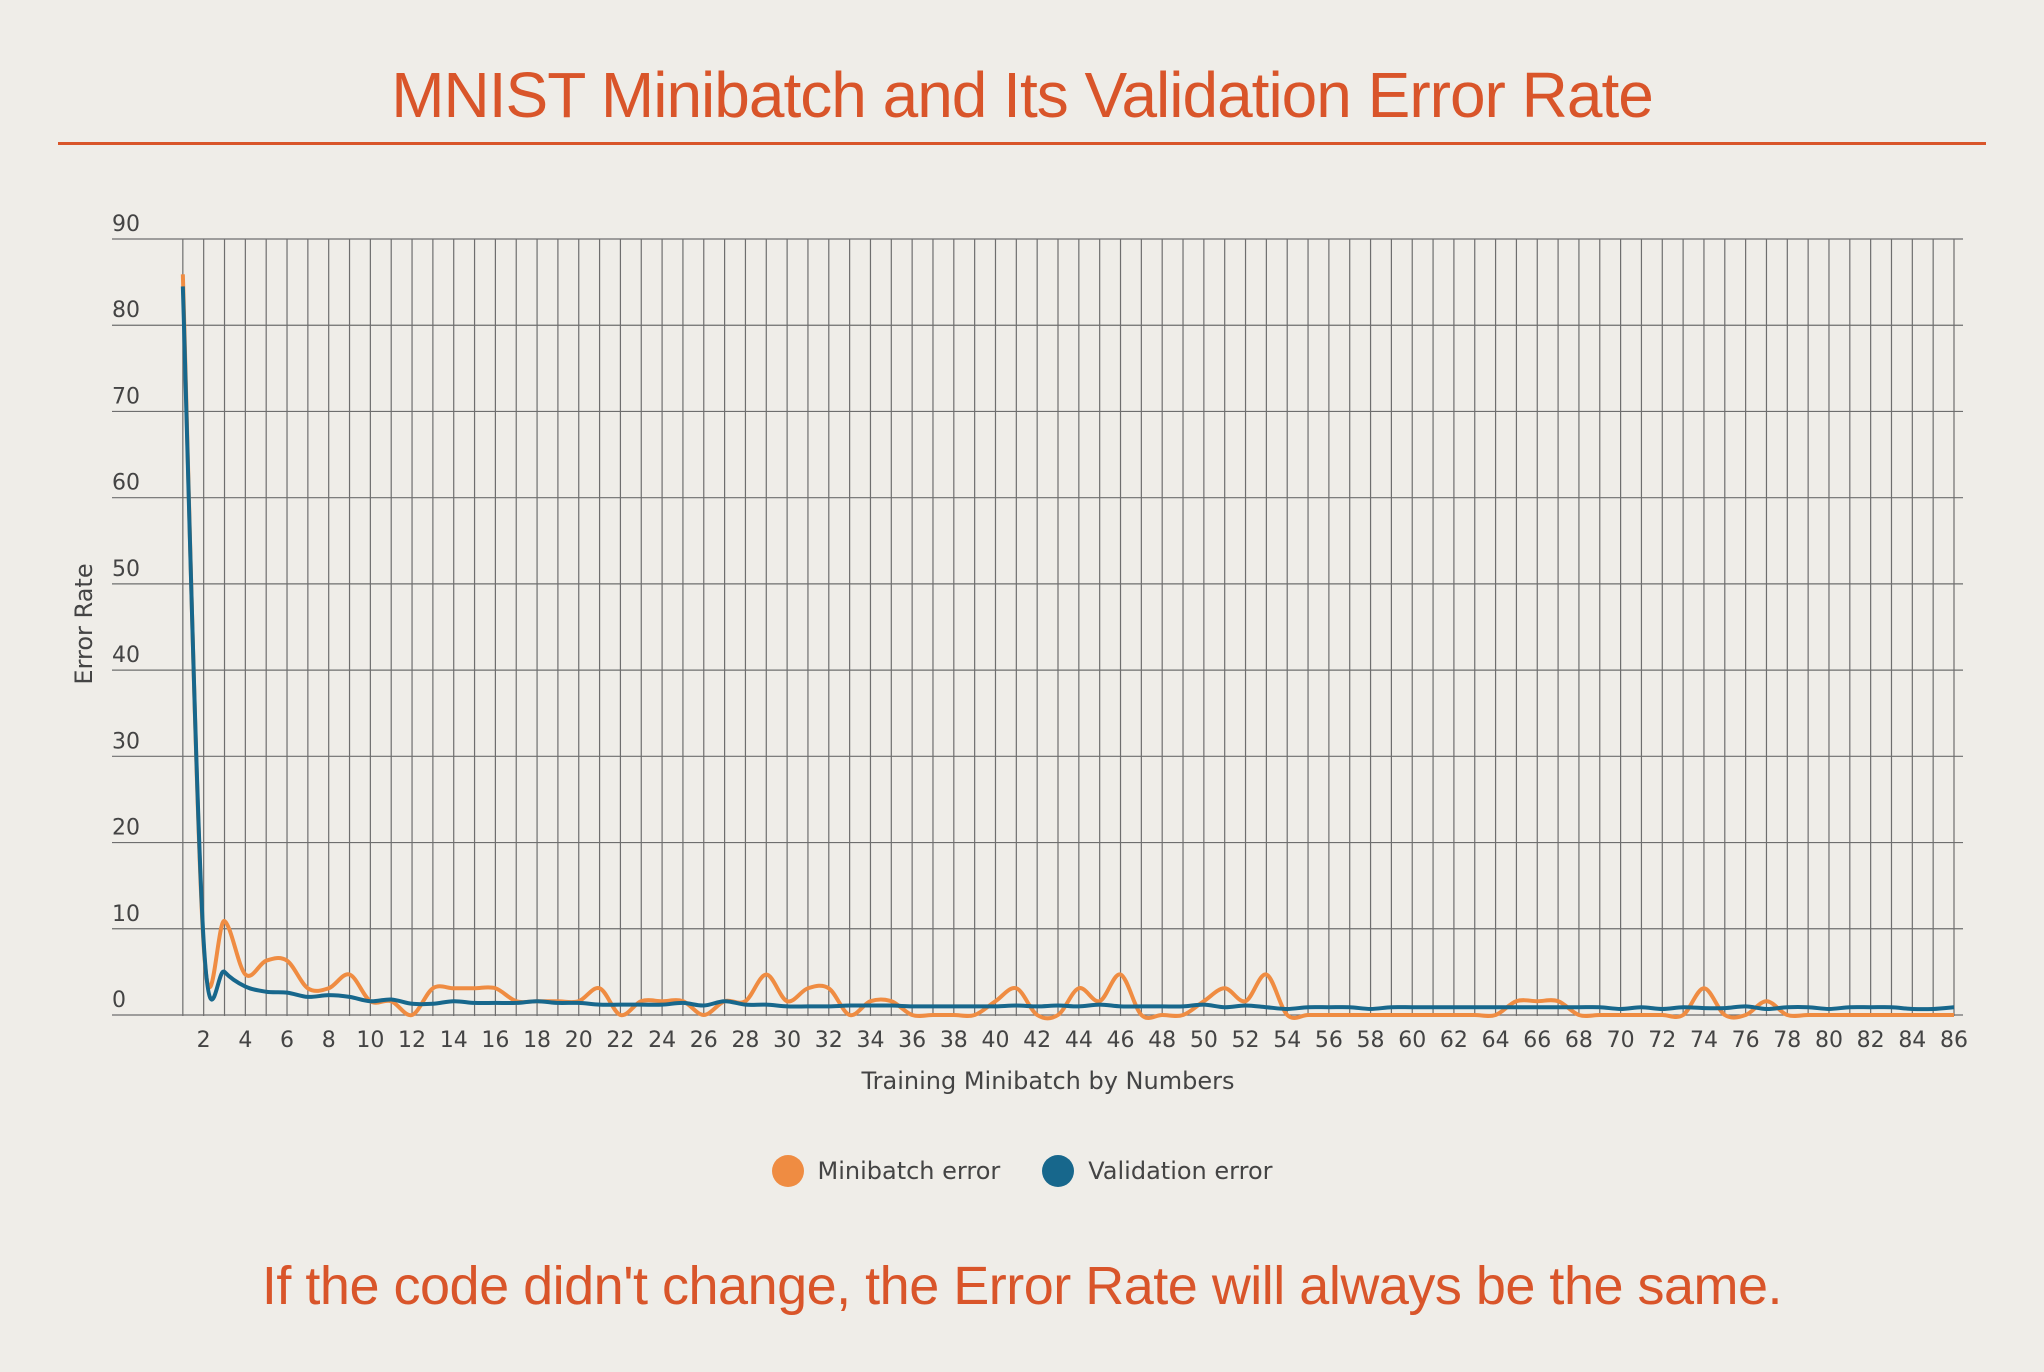 This screenshot has width=2044, height=1372. I want to click on x-tick-label-32: 32, so click(829, 1040).